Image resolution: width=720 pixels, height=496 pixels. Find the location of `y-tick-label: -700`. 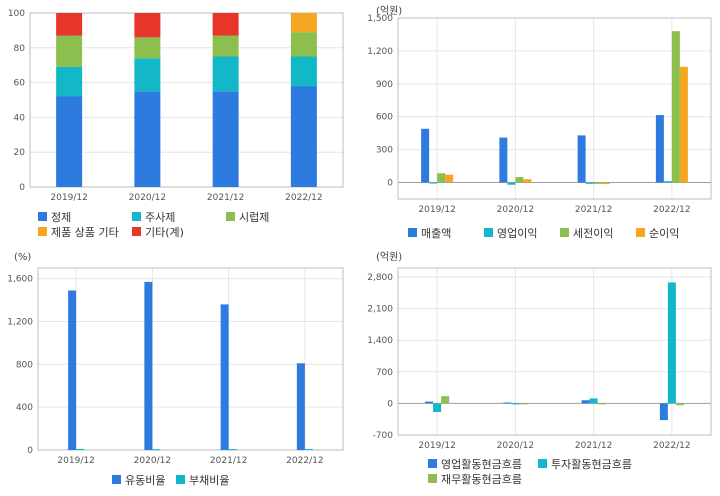

y-tick-label: -700 is located at coordinates (383, 436).